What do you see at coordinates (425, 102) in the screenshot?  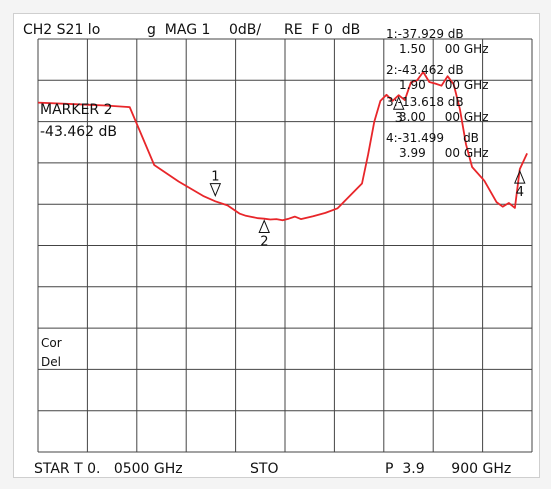 I see `marker-3-label: 3:-13.618 dB` at bounding box center [425, 102].